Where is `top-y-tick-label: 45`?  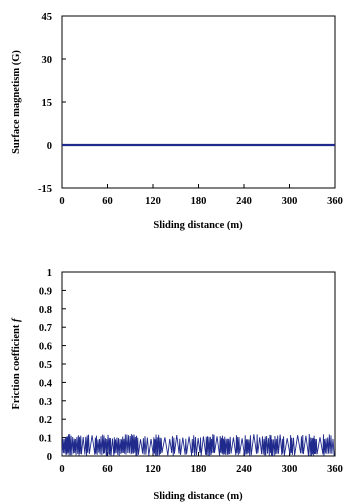 top-y-tick-label: 45 is located at coordinates (47, 17).